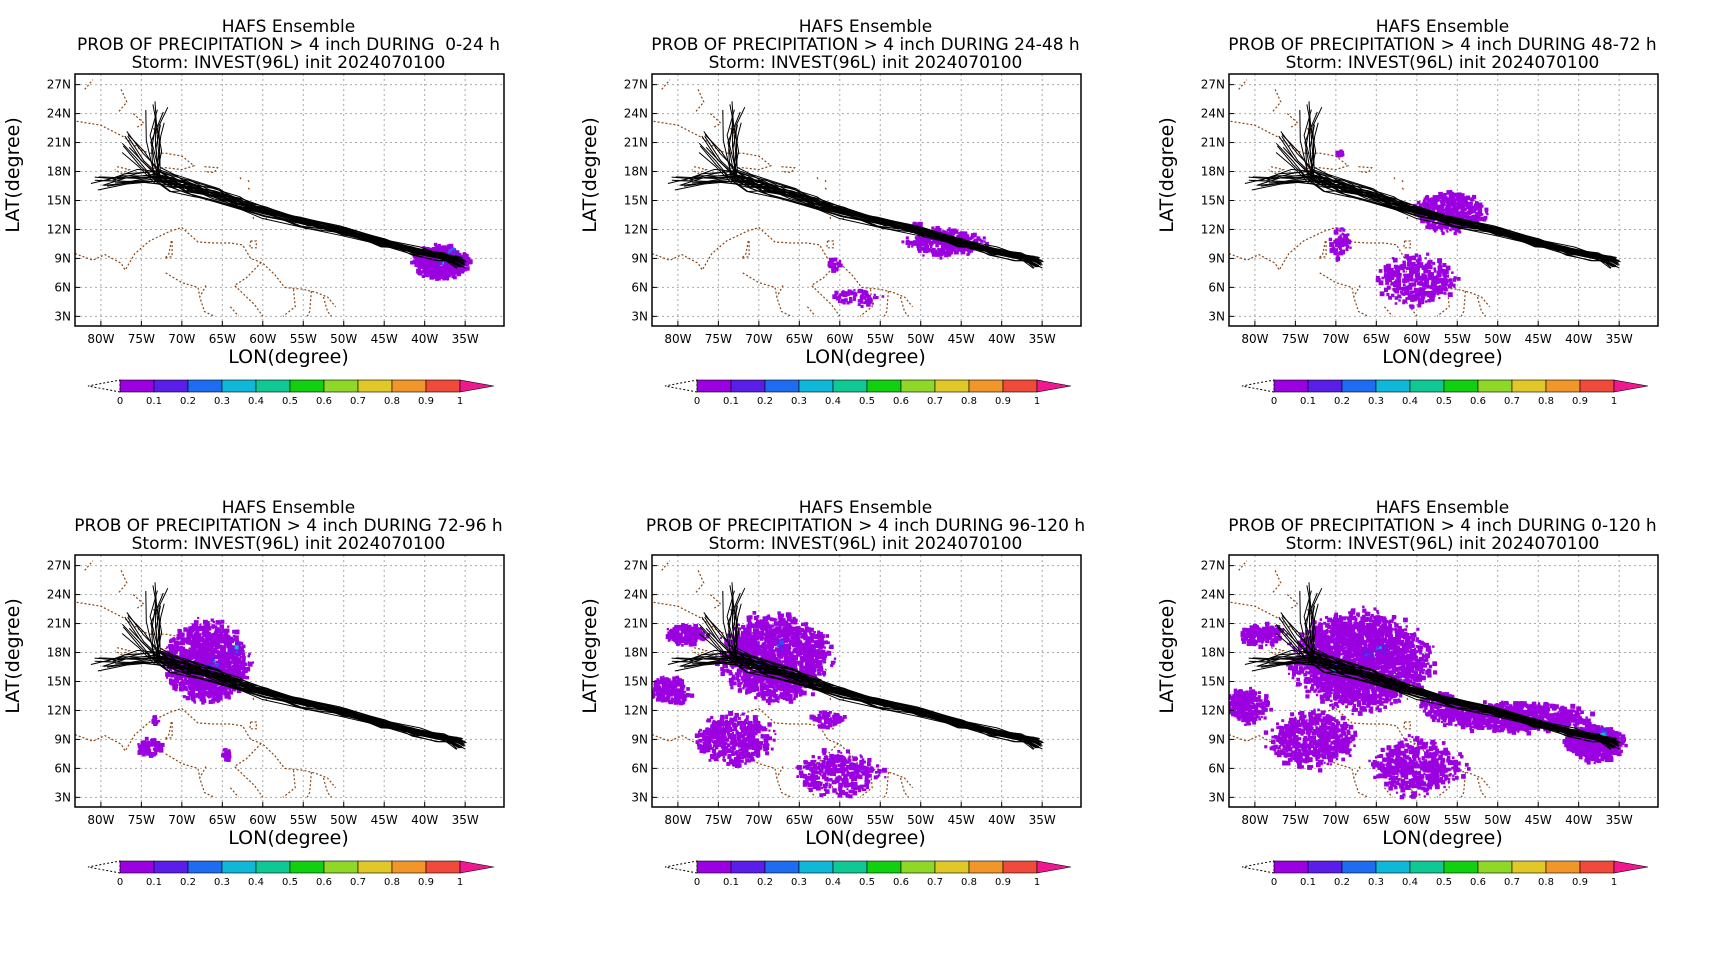 The image size is (1731, 962). What do you see at coordinates (1538, 339) in the screenshot?
I see `lon-tick-label: 45W` at bounding box center [1538, 339].